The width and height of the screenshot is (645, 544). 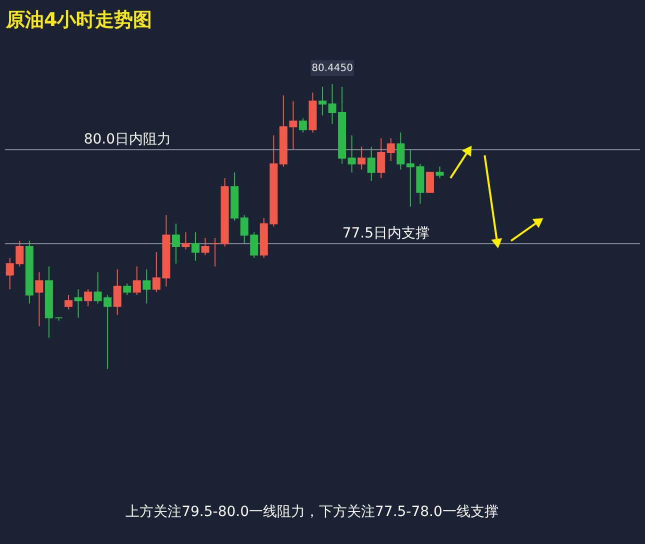 What do you see at coordinates (312, 512) in the screenshot?
I see `text: 上方关注79.5-80.0一线阻力，下方关注77.5-78.0一线支撑` at bounding box center [312, 512].